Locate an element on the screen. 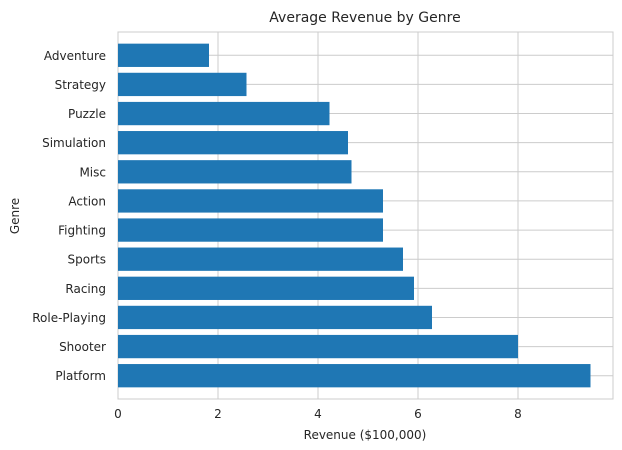 The width and height of the screenshot is (622, 450). y-tick-label: Strategy is located at coordinates (80, 85).